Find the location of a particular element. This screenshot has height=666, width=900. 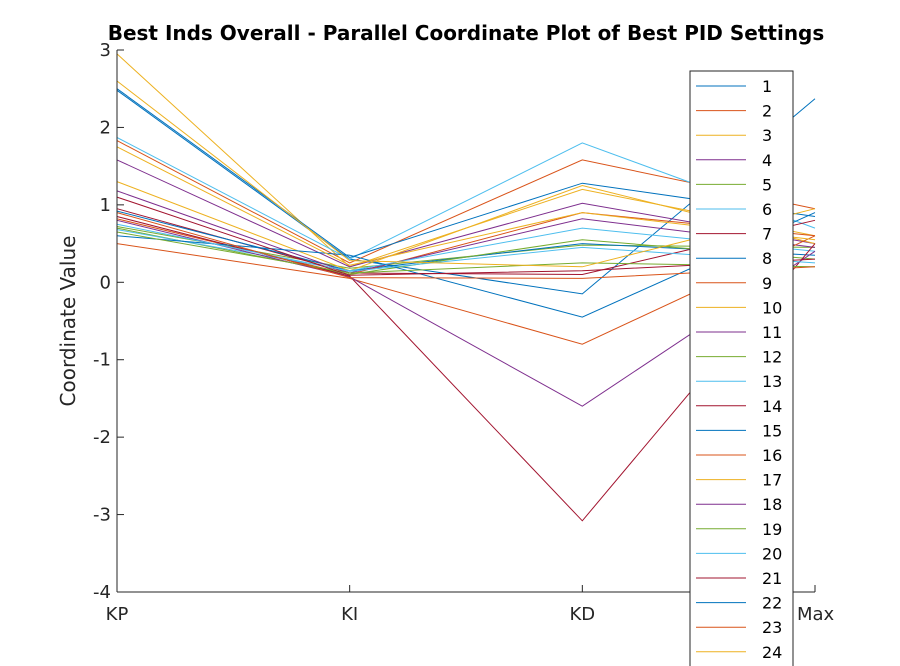

legend-label-4: 4 is located at coordinates (767, 160).